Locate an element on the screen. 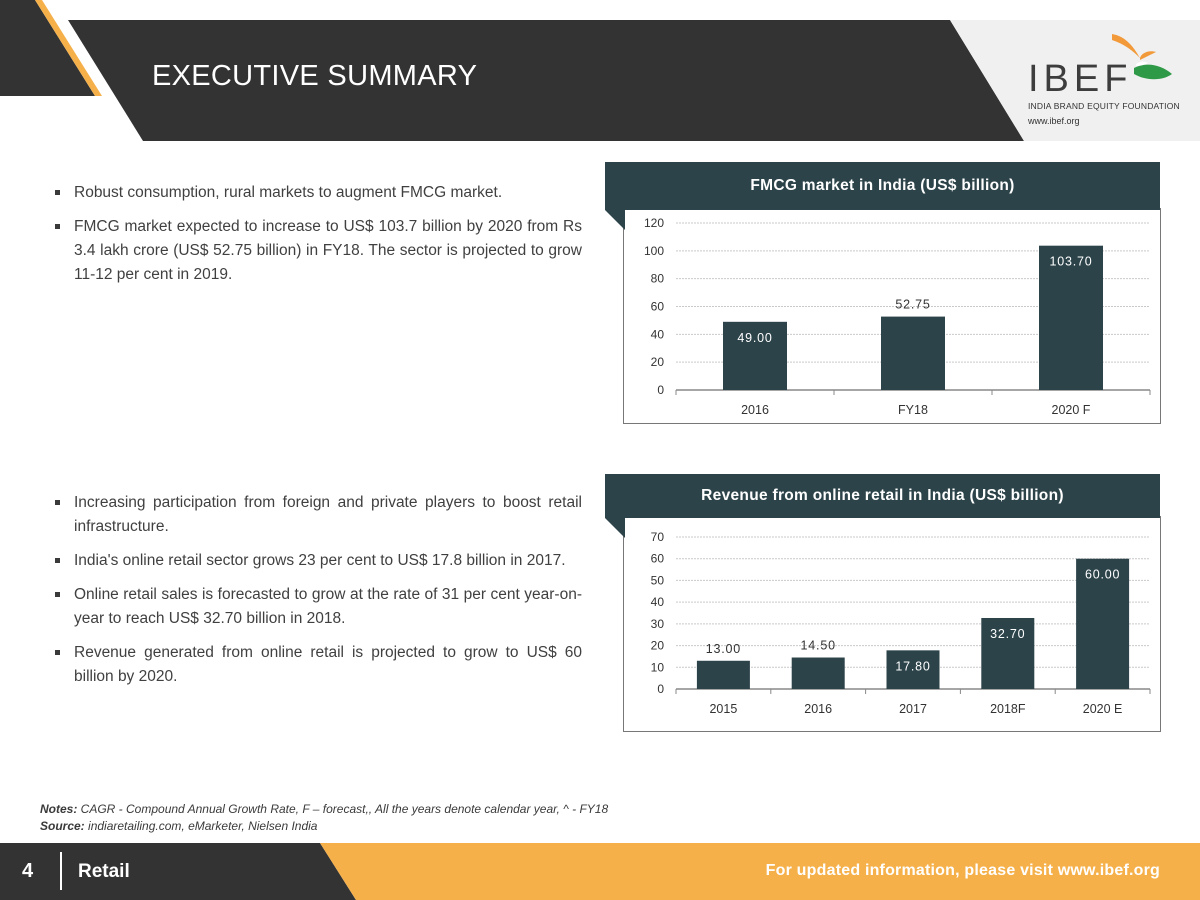 This screenshot has width=1200, height=900. data-label: 14.50 is located at coordinates (818, 646).